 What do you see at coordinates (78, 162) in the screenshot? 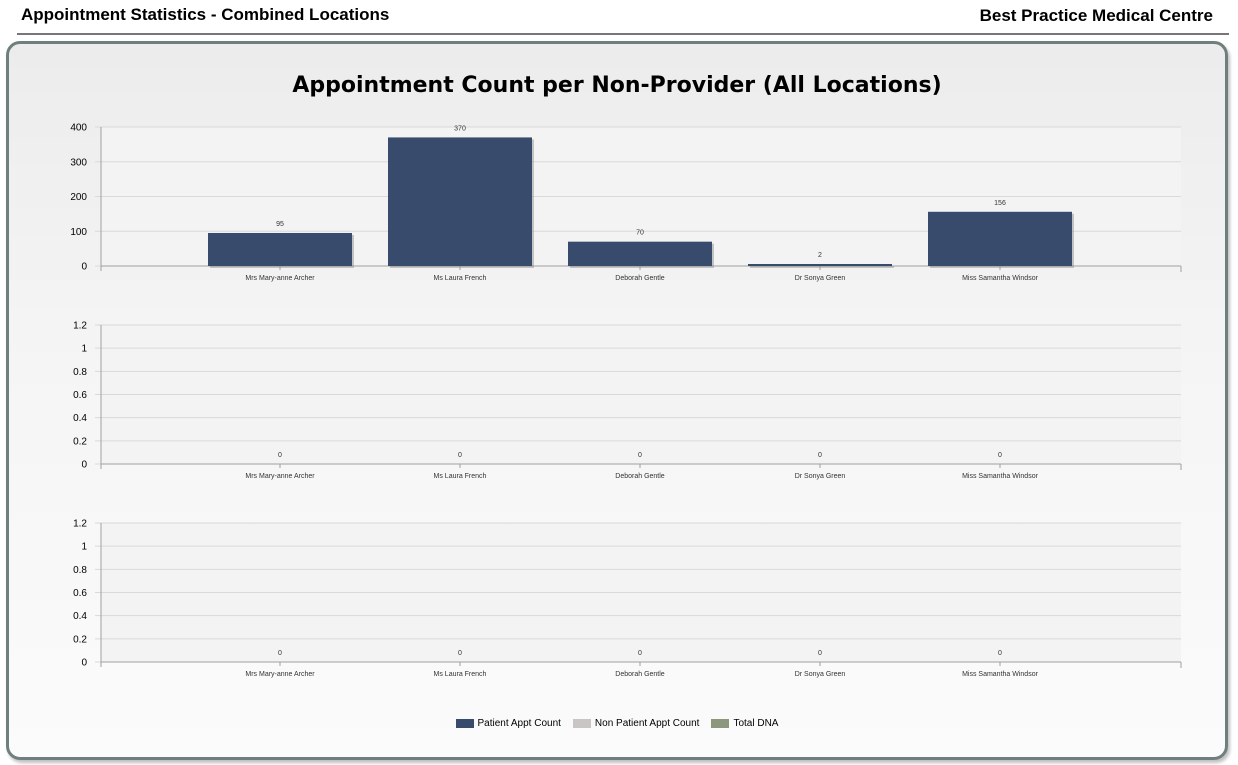
I see `y-tick-label: 300` at bounding box center [78, 162].